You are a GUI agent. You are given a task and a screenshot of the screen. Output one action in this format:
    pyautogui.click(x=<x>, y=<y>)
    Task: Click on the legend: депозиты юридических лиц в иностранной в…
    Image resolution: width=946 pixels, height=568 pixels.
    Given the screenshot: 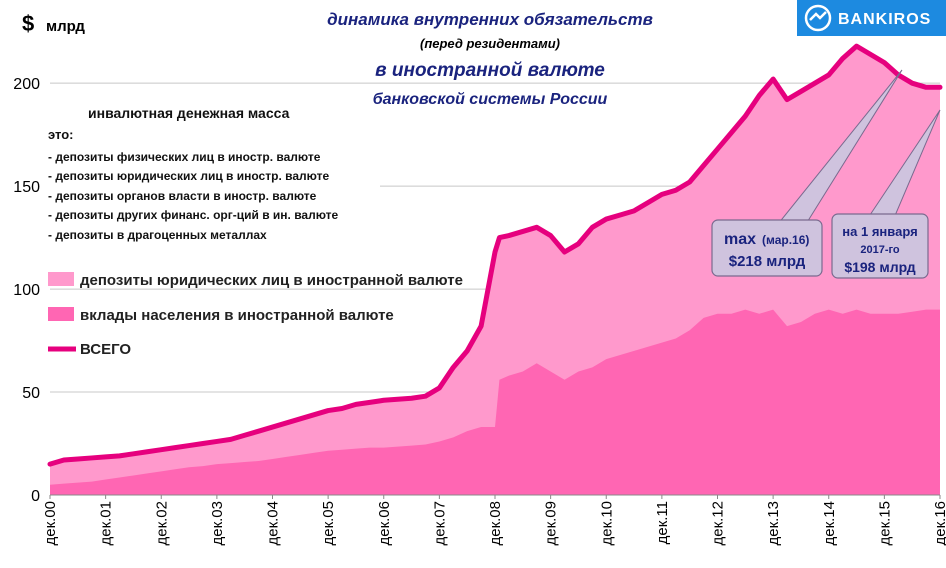 What is the action you would take?
    pyautogui.click(x=255, y=315)
    